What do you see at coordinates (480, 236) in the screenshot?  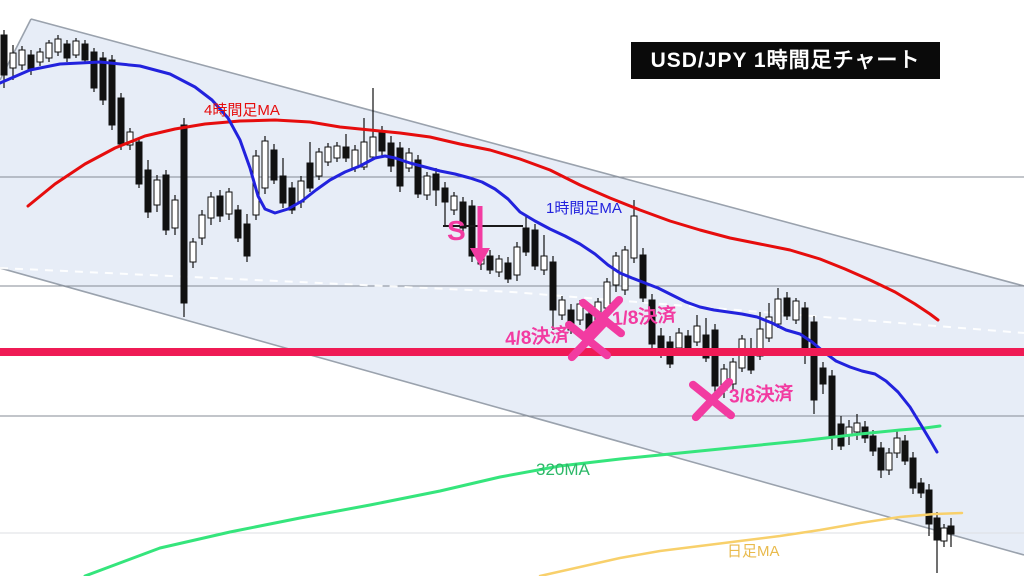 I see `sell-arrow-icon` at bounding box center [480, 236].